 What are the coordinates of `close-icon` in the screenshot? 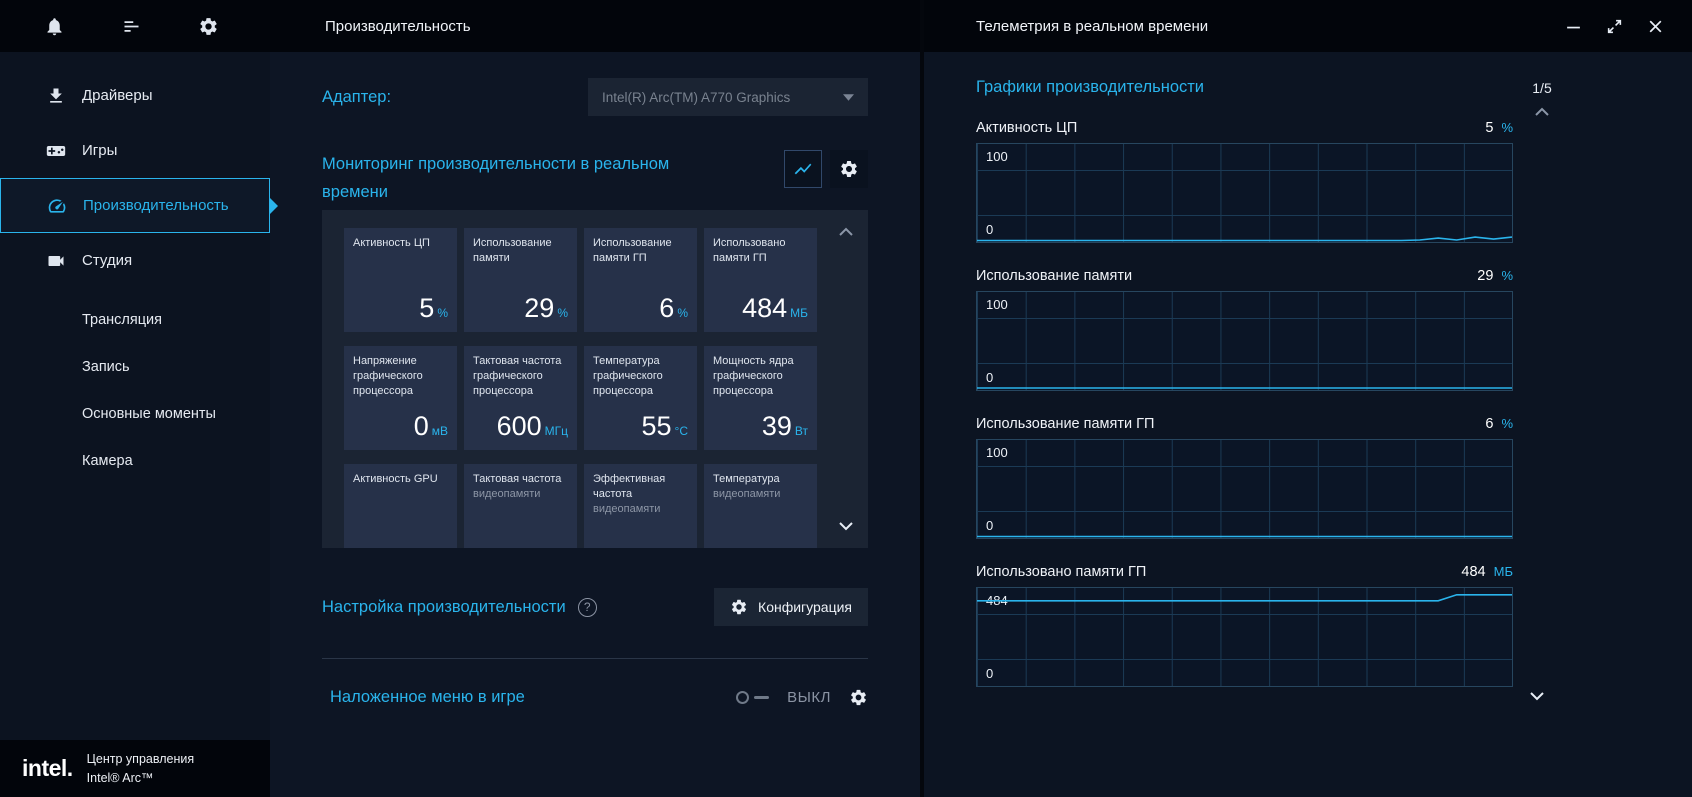 It's located at (1655, 26).